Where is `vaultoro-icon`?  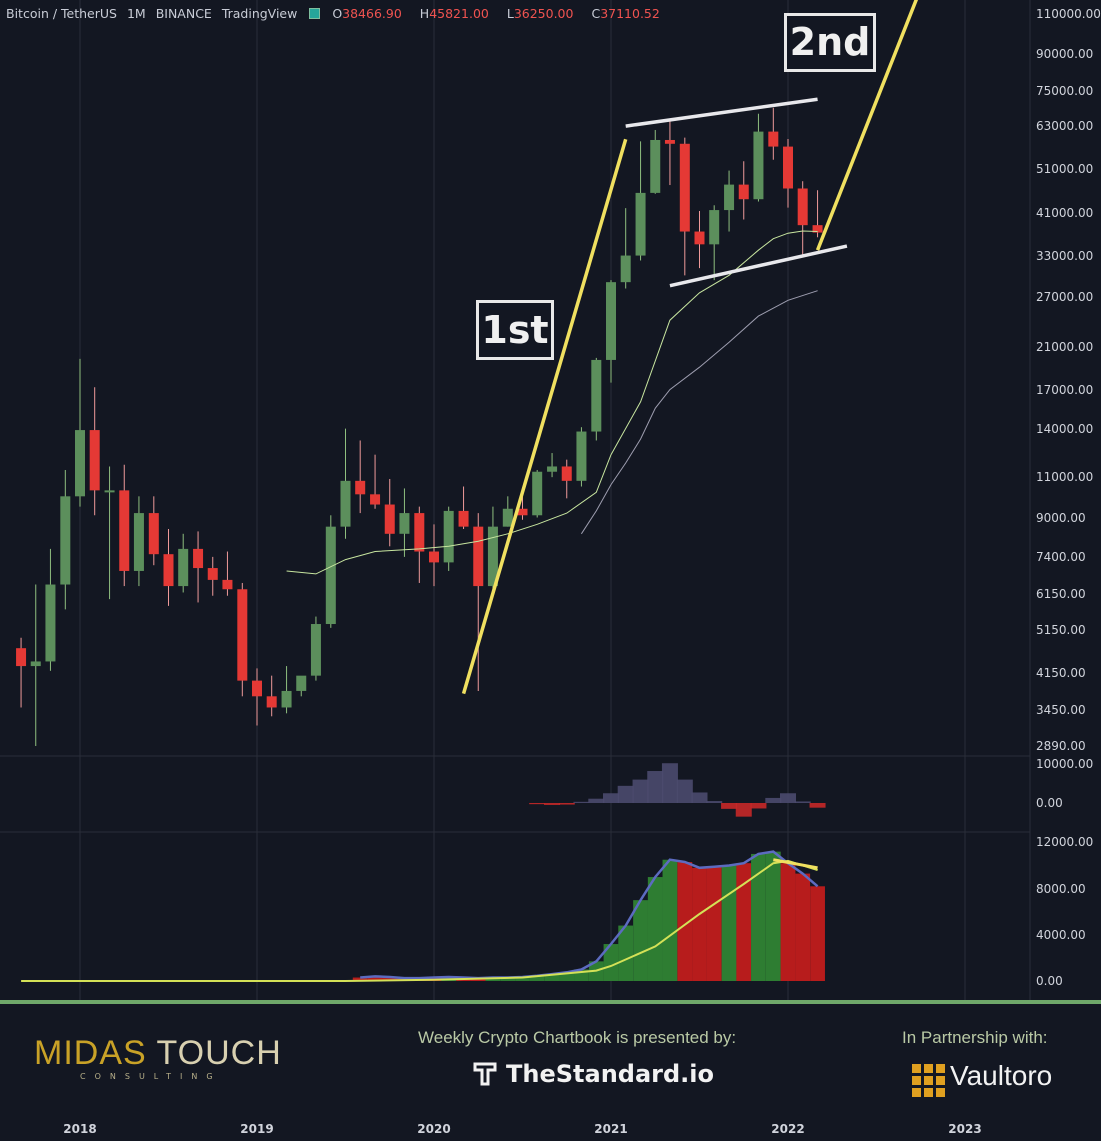
vaultoro-icon is located at coordinates (928, 1080).